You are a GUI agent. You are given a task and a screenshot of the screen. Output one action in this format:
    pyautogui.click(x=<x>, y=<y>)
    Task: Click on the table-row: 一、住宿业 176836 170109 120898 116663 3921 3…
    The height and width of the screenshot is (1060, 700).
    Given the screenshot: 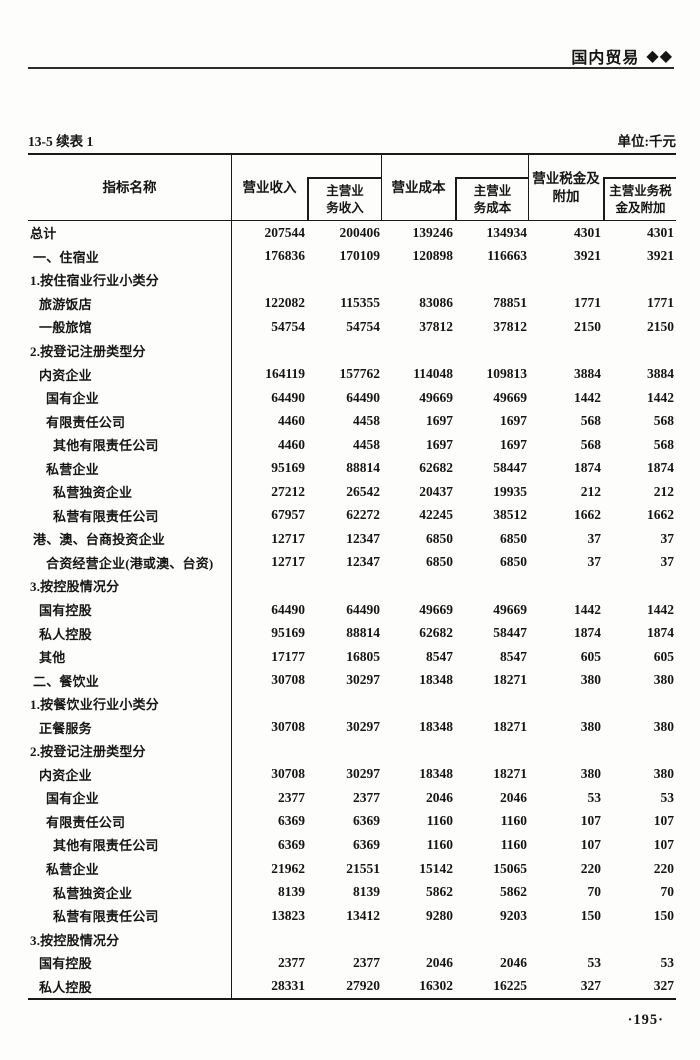 What is the action you would take?
    pyautogui.click(x=352, y=256)
    